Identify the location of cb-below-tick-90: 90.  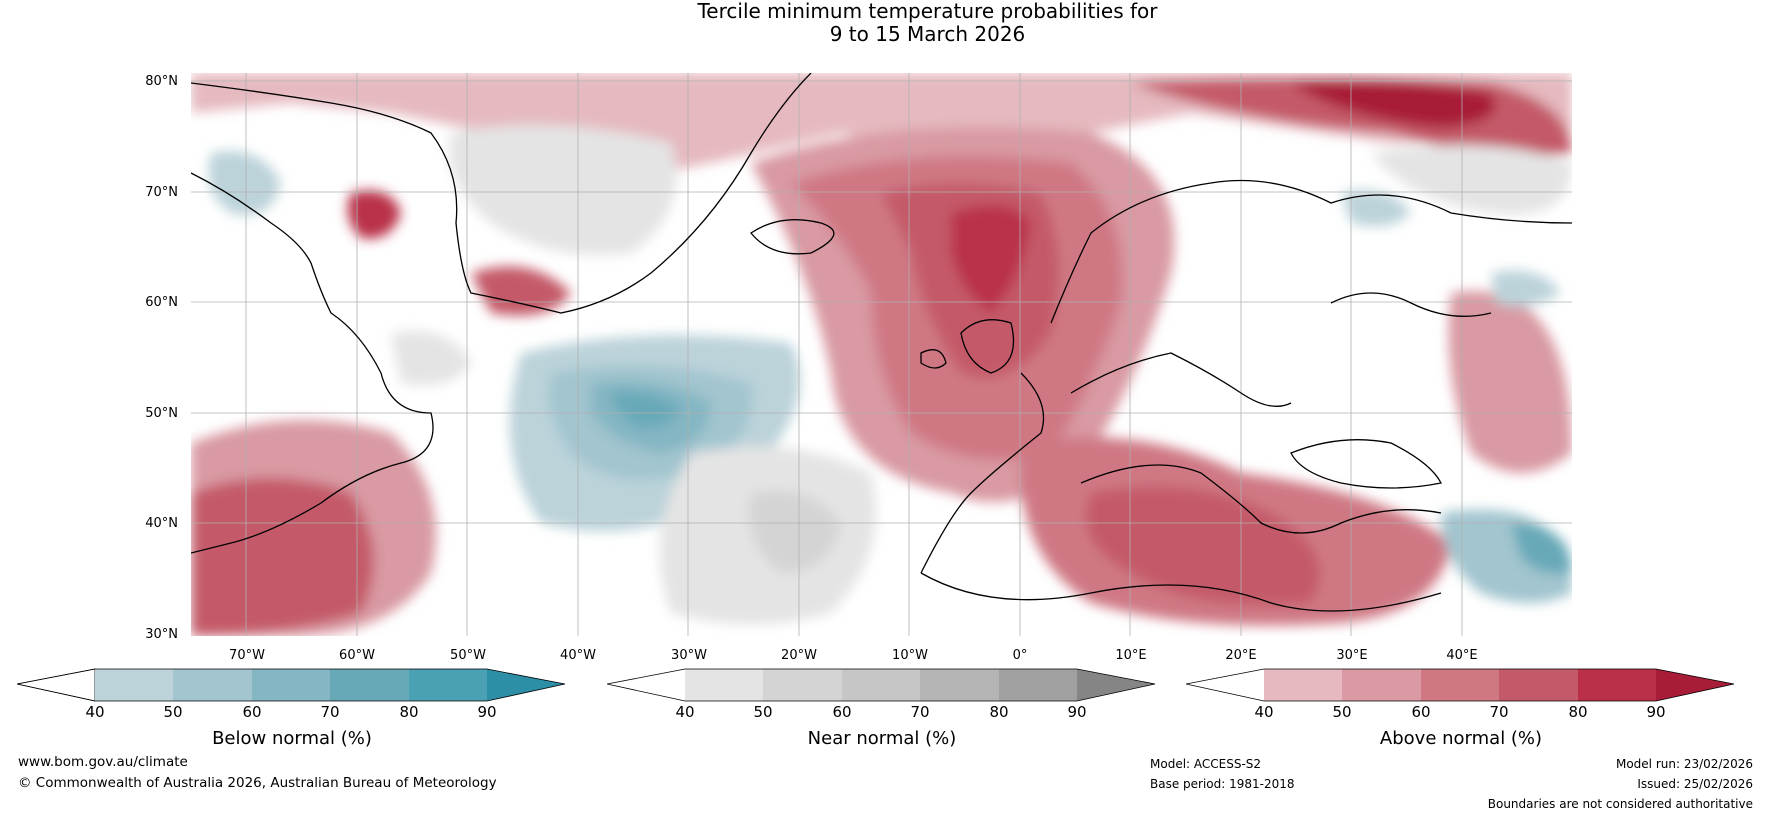
(487, 712).